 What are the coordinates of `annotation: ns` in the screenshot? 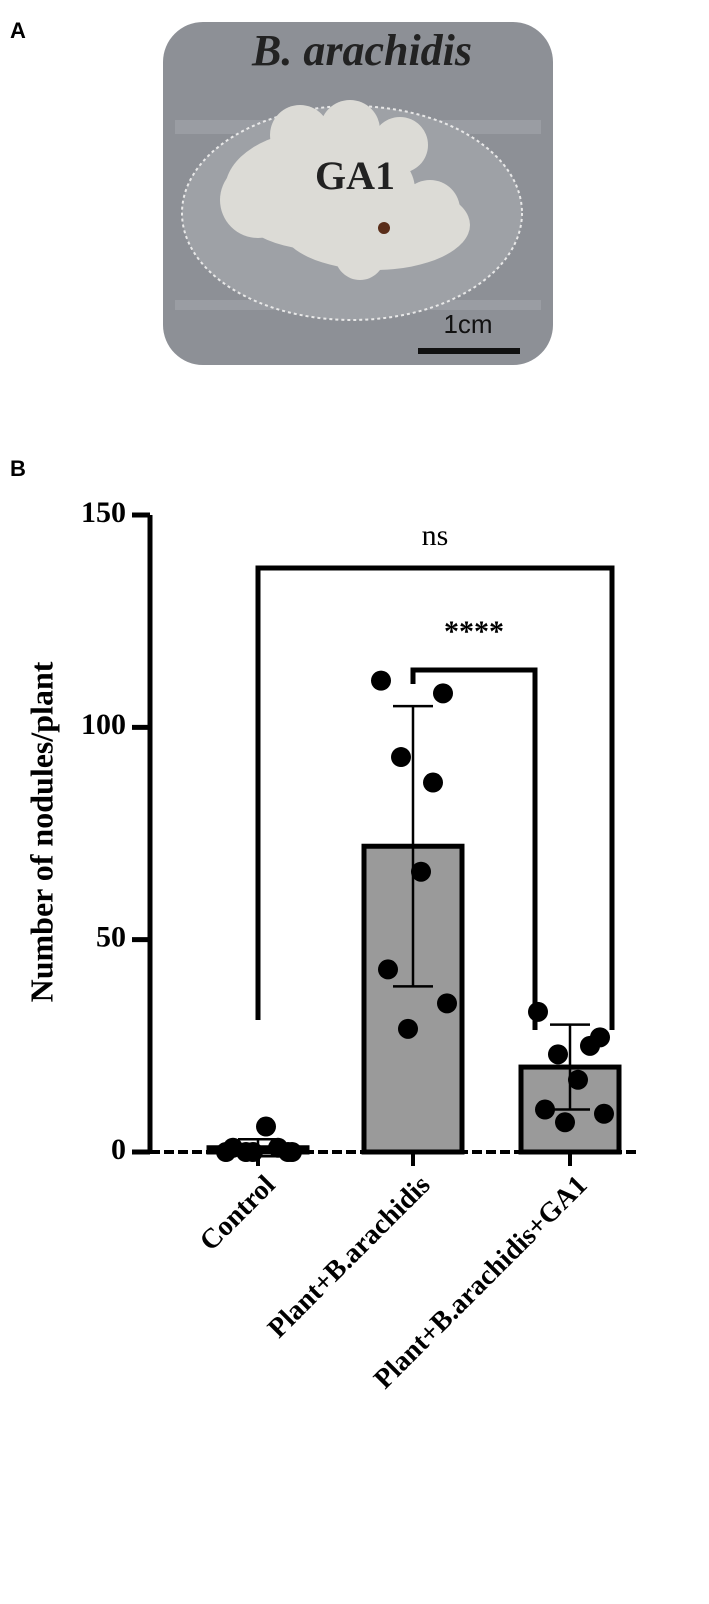 It's located at (435, 535).